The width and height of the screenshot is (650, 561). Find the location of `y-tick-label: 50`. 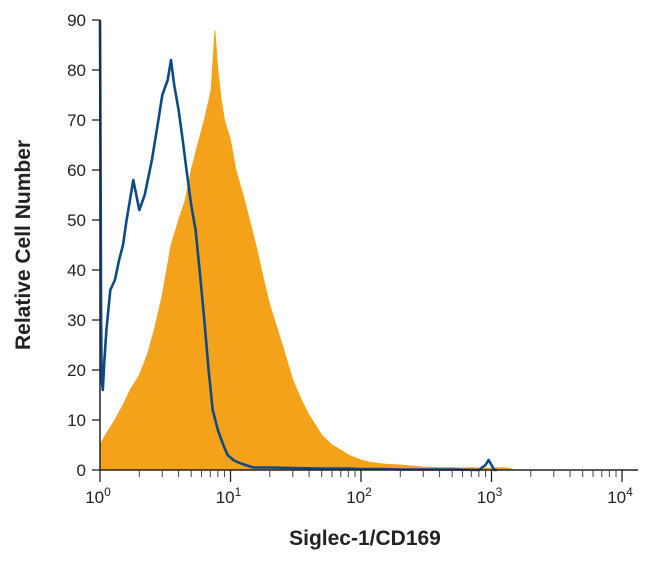

y-tick-label: 50 is located at coordinates (76, 220).